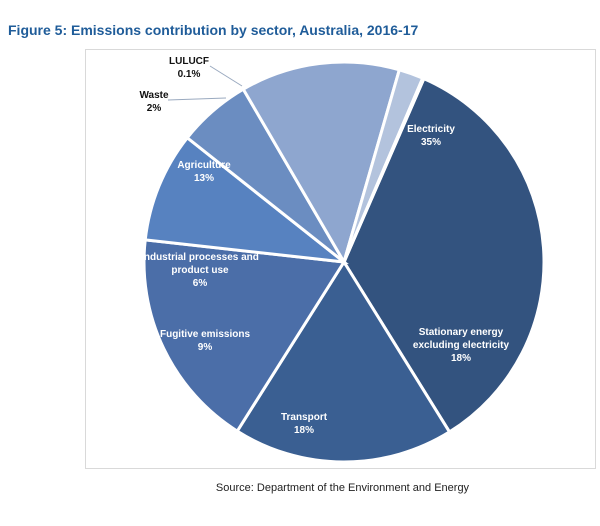 This screenshot has height=526, width=600. Describe the element at coordinates (461, 358) in the screenshot. I see `slice-value-stationary-energy-excluding-electricity: 18%` at that location.